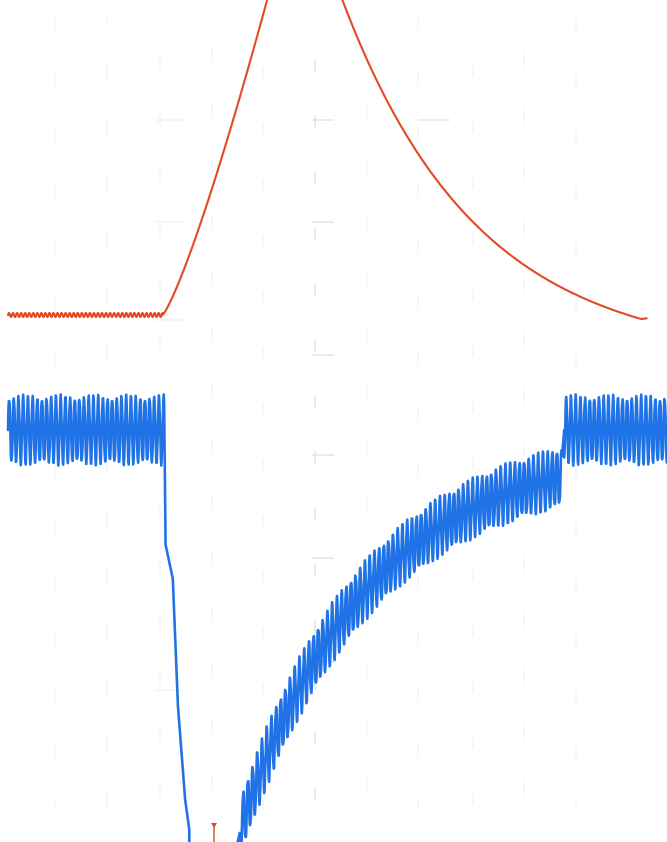 The image size is (667, 842). I want to click on trigger-marker-icon, so click(214, 832).